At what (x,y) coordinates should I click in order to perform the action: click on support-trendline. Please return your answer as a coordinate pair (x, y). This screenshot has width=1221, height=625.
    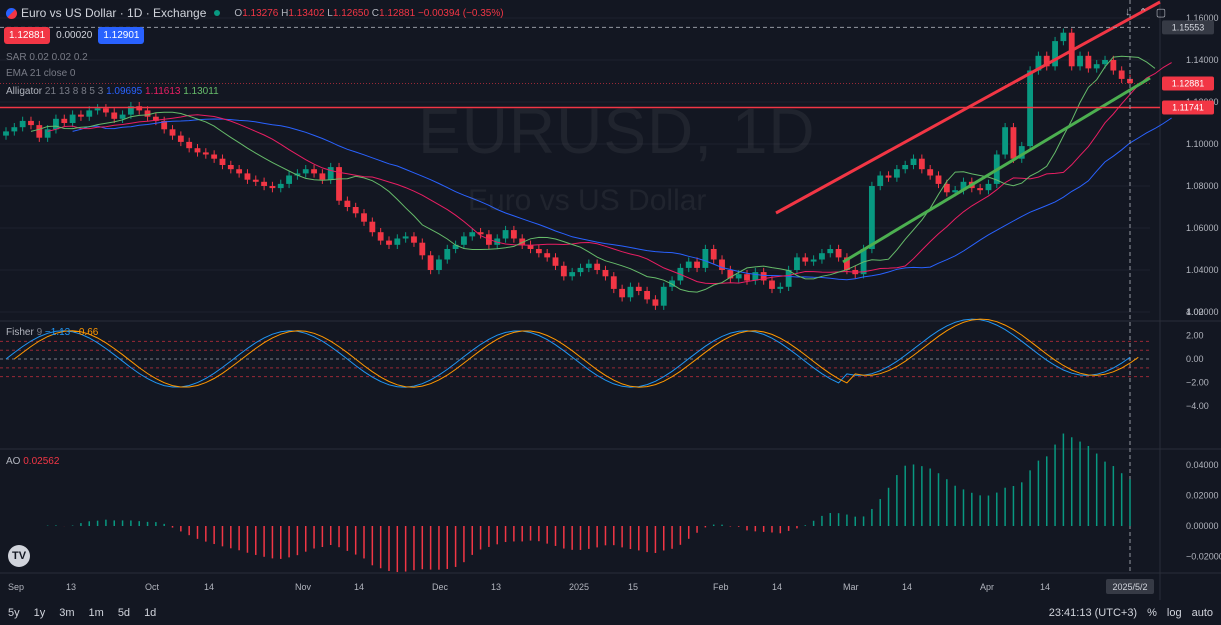
    Looking at the image, I should click on (996, 170).